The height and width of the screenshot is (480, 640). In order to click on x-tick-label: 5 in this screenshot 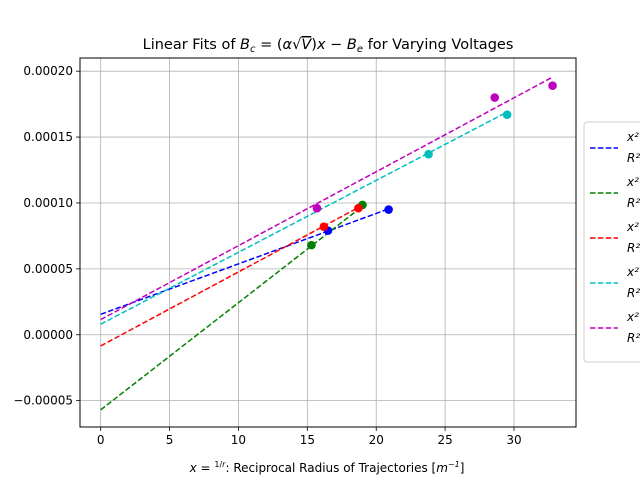, I will do `click(170, 440)`.